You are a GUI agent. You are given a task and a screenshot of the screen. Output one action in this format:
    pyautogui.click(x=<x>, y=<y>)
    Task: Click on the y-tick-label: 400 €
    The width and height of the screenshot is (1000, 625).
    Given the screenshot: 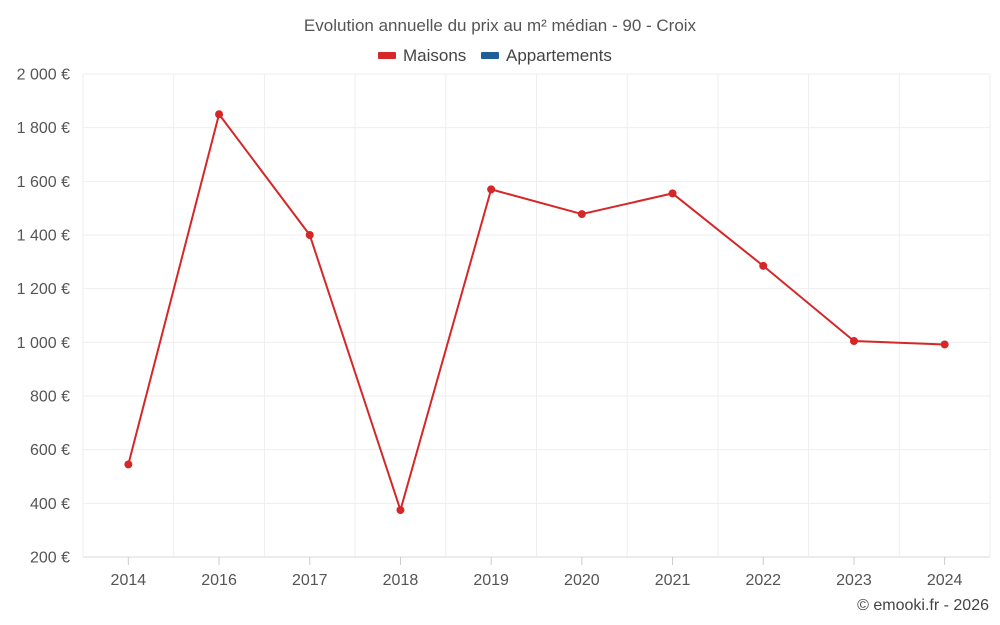 What is the action you would take?
    pyautogui.click(x=50, y=504)
    